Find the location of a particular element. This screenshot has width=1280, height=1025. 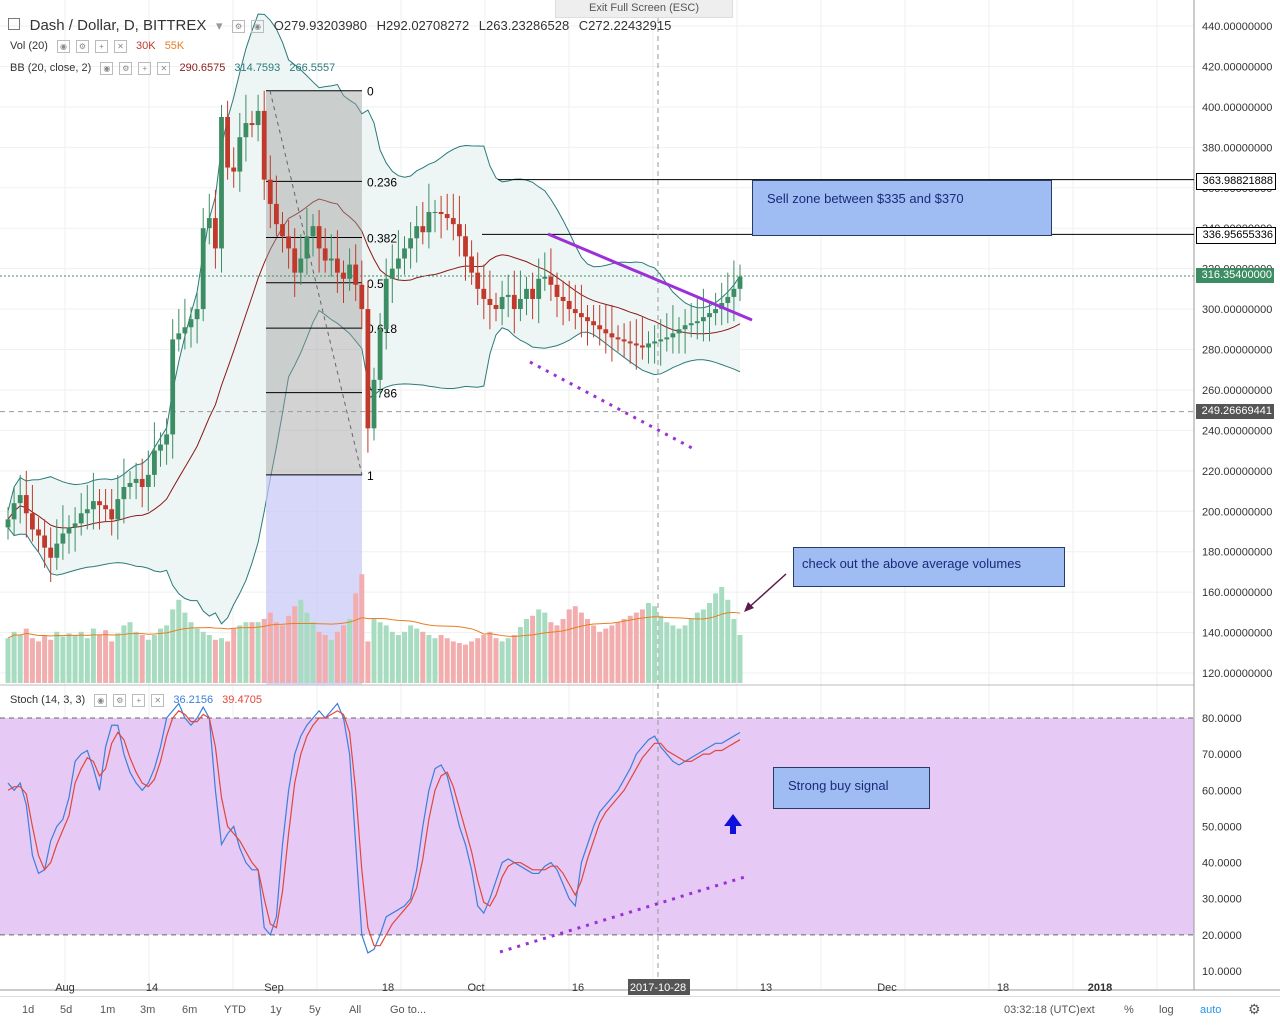

timeframe-all: All is located at coordinates (355, 1010).